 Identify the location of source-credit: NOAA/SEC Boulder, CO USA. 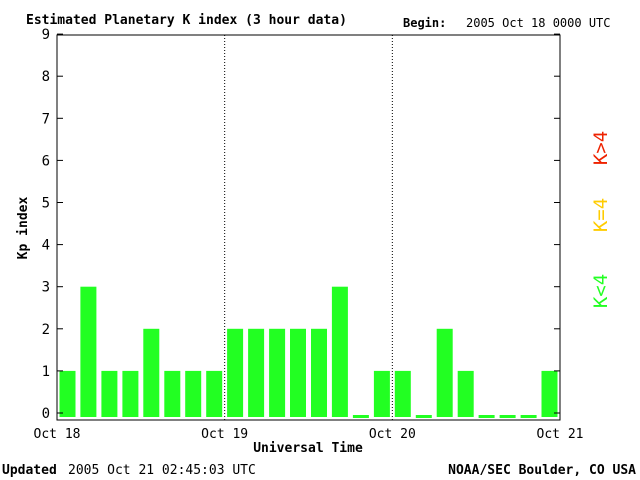
(542, 470).